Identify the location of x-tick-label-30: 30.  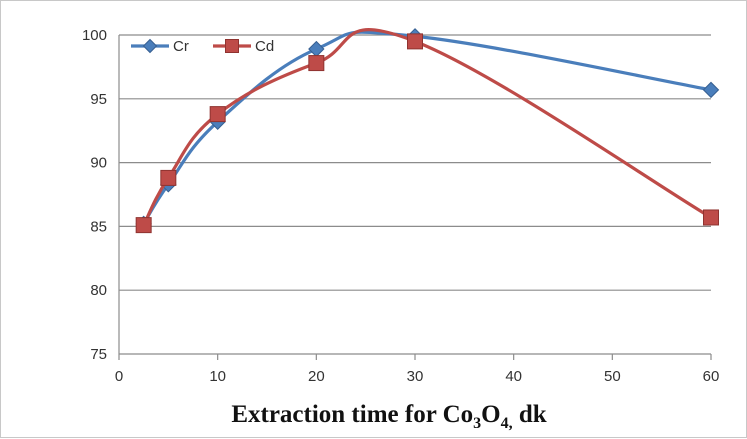
(415, 376).